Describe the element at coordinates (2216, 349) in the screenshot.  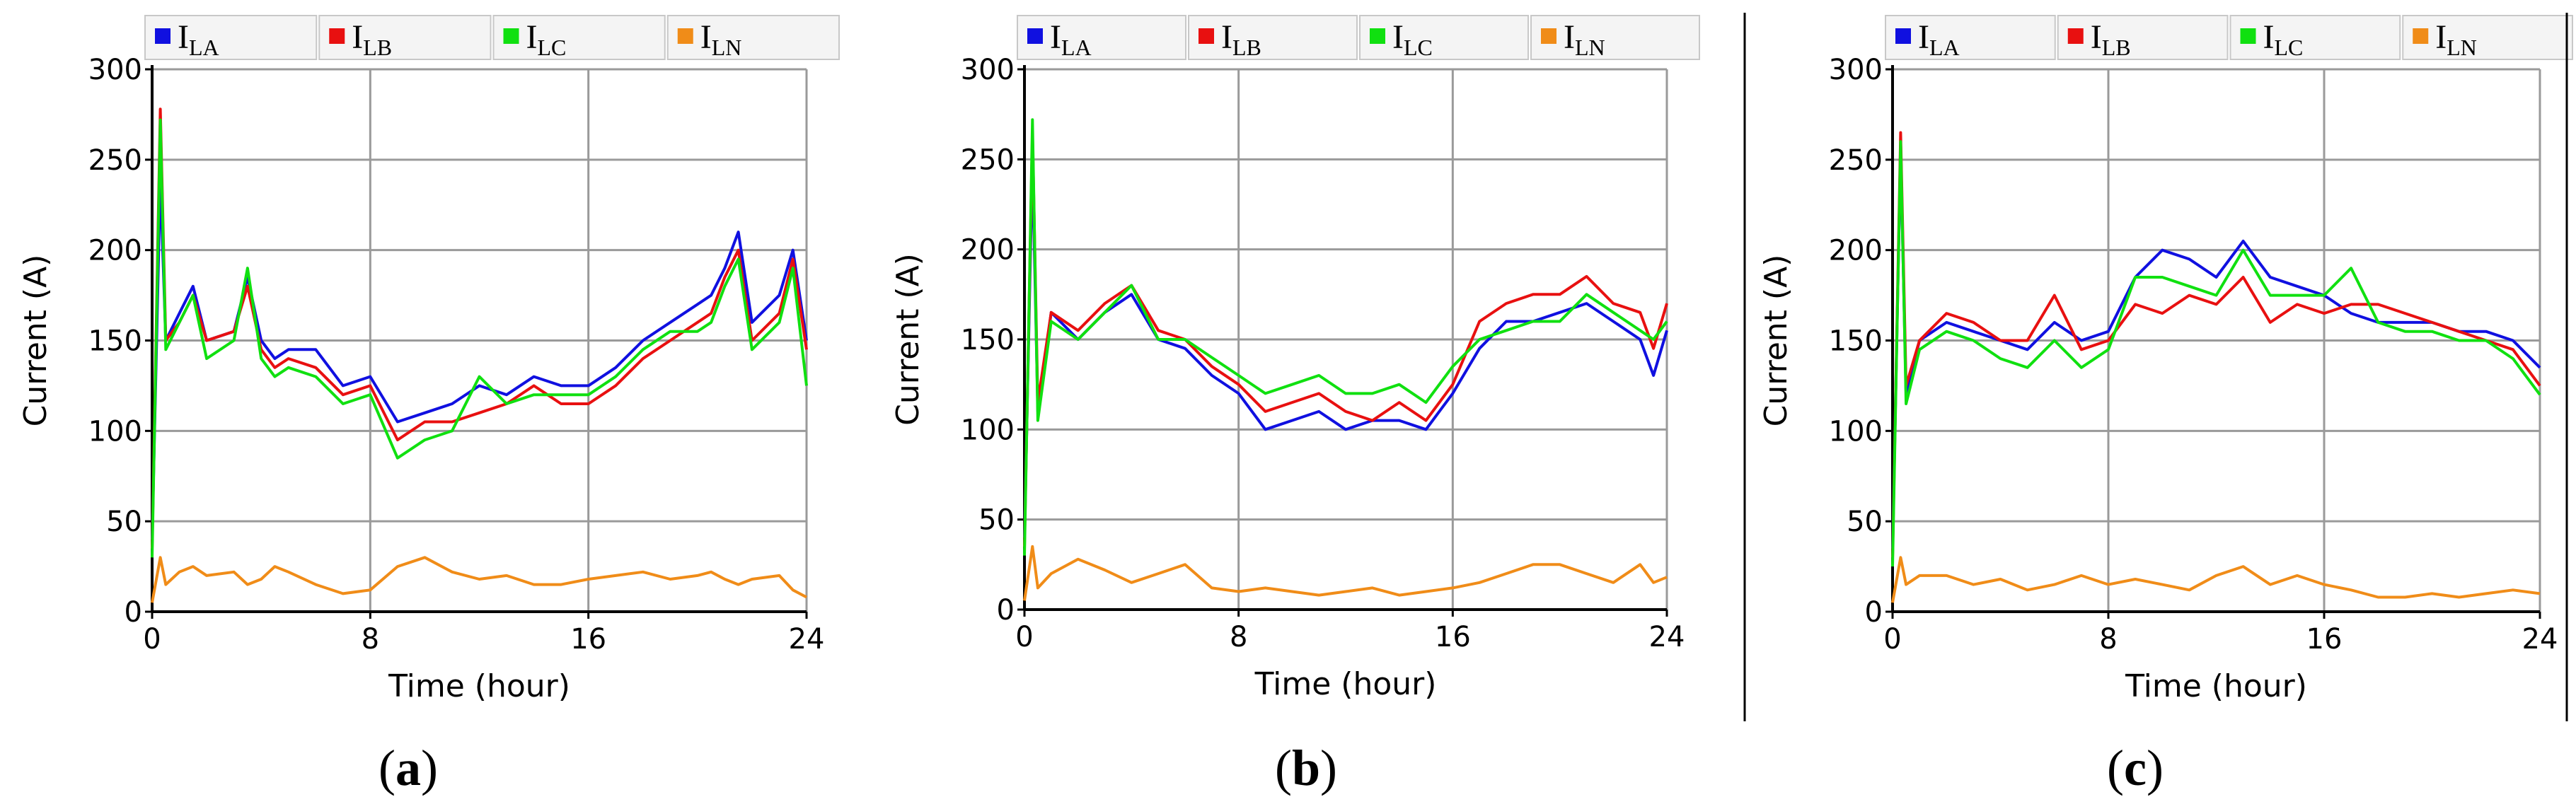
I see `series-line-la` at that location.